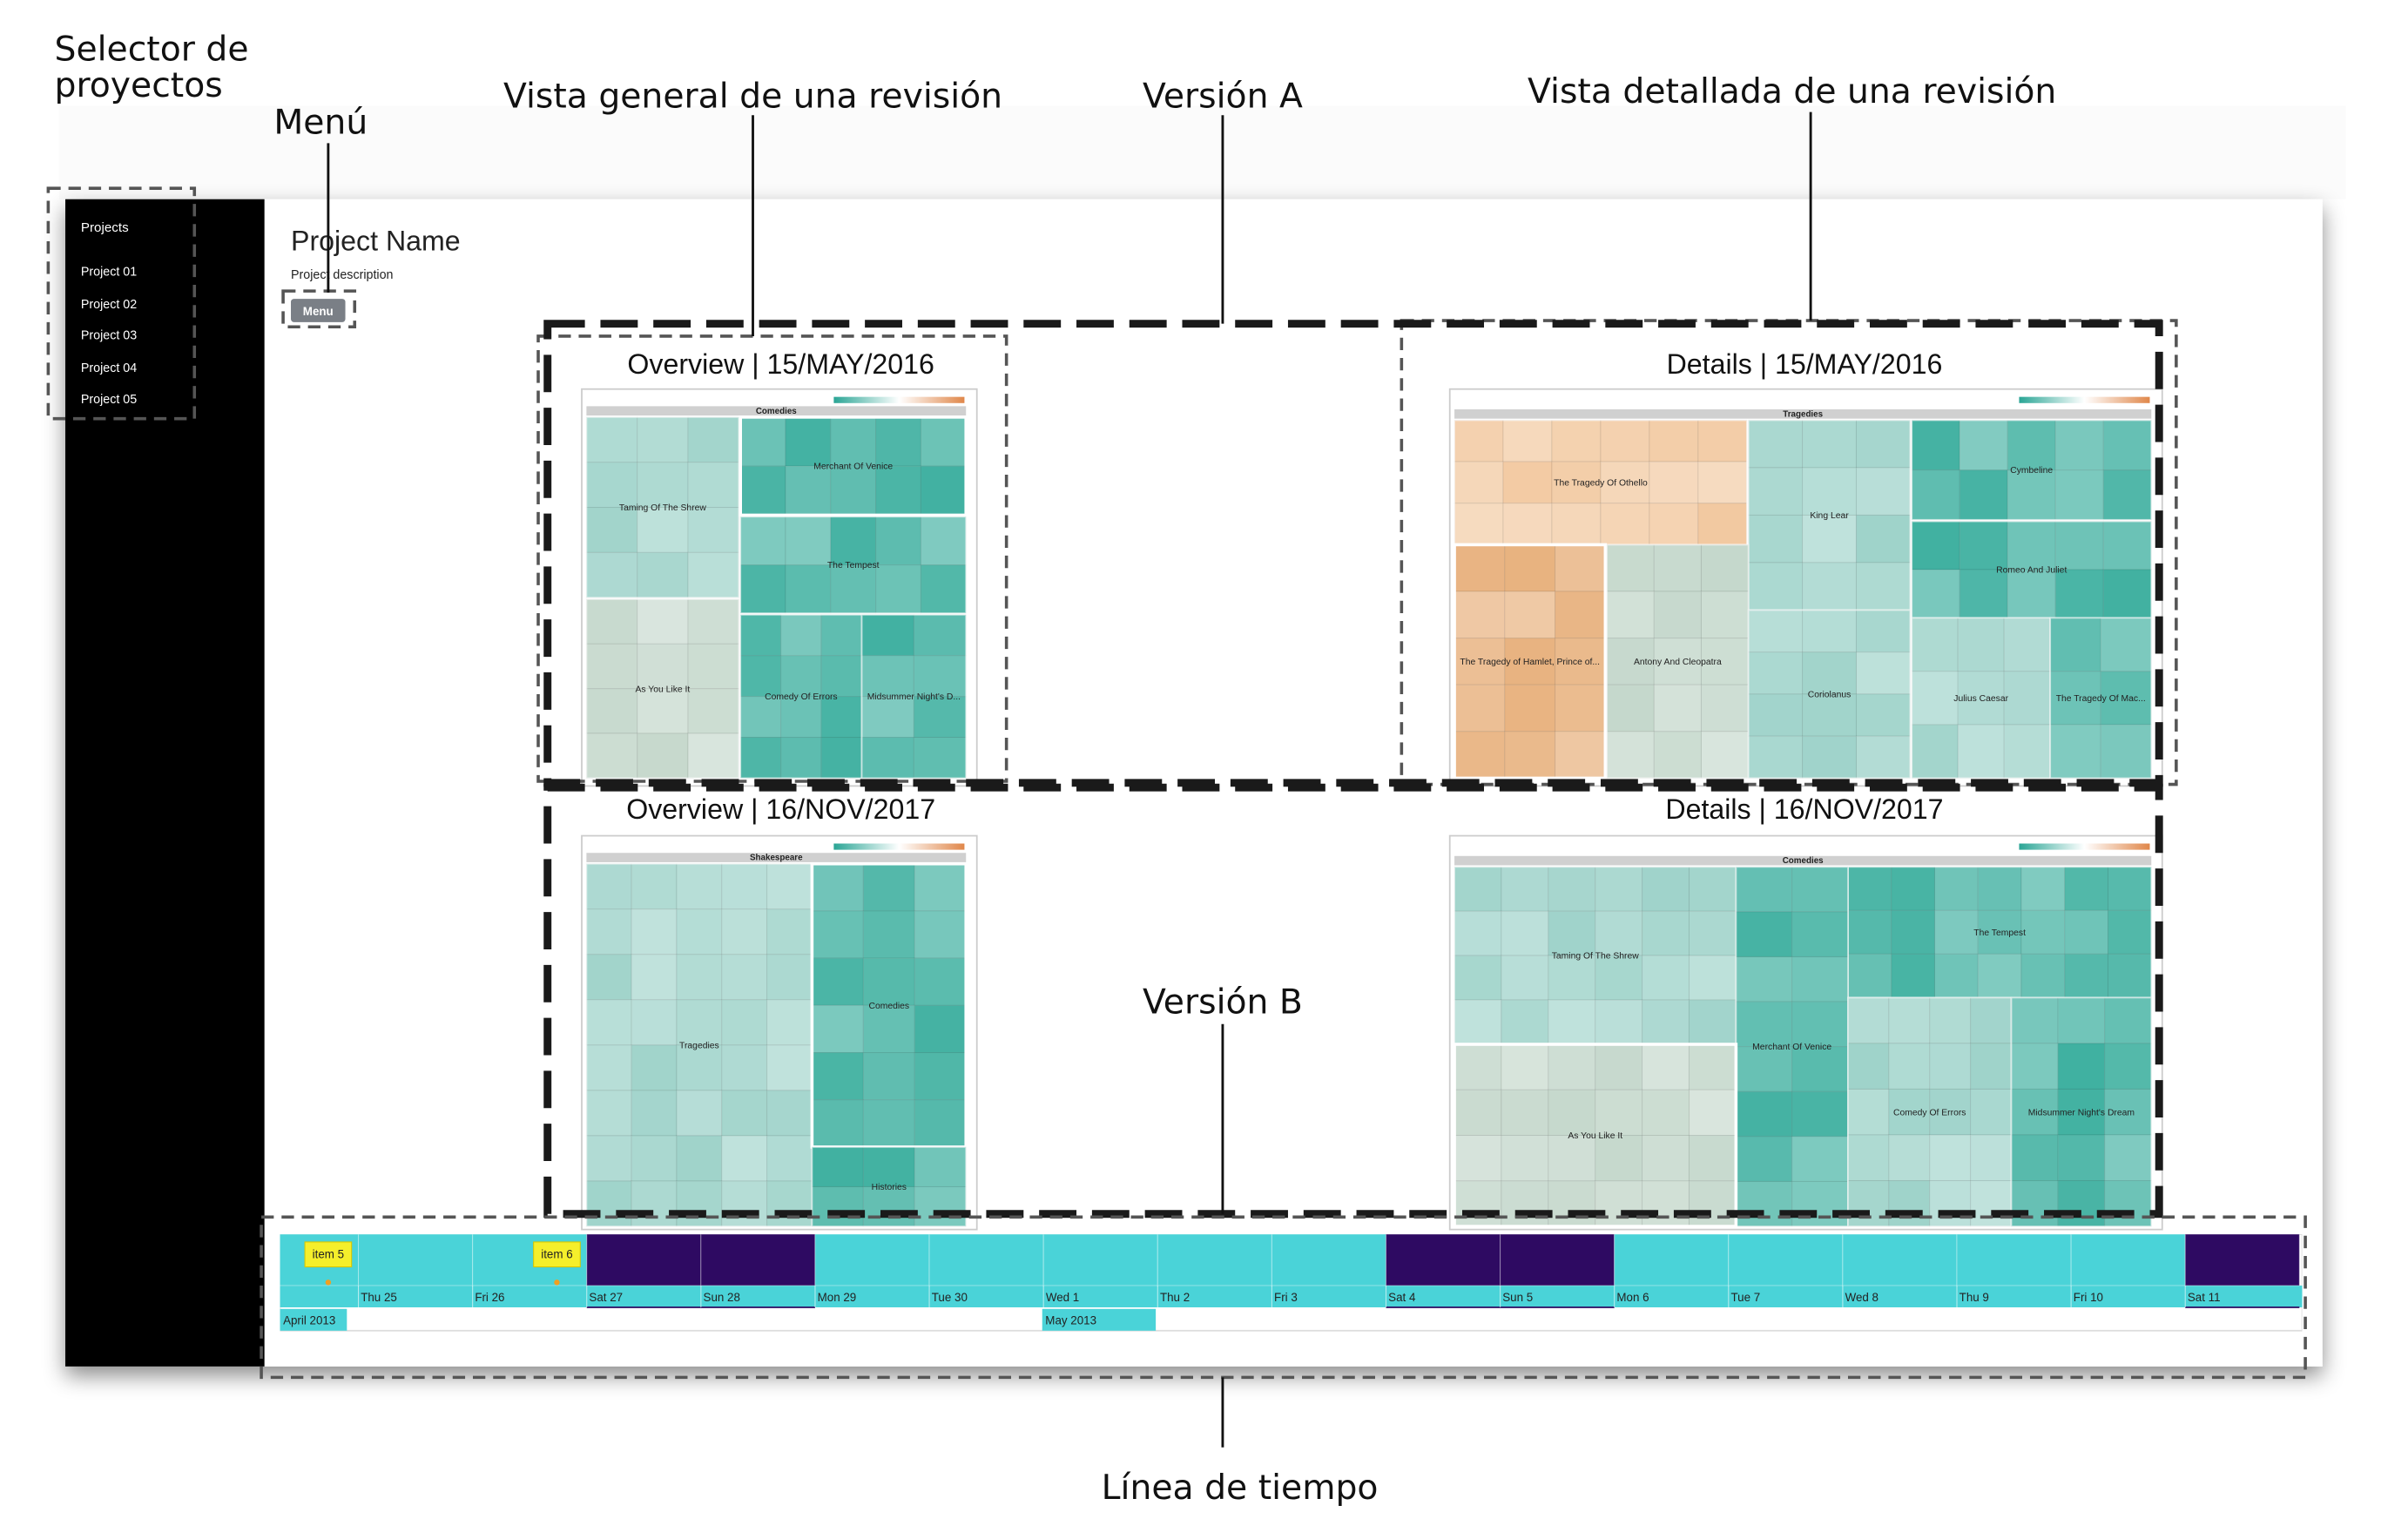  What do you see at coordinates (1830, 695) in the screenshot?
I see `treemap-label: Coriolanus` at bounding box center [1830, 695].